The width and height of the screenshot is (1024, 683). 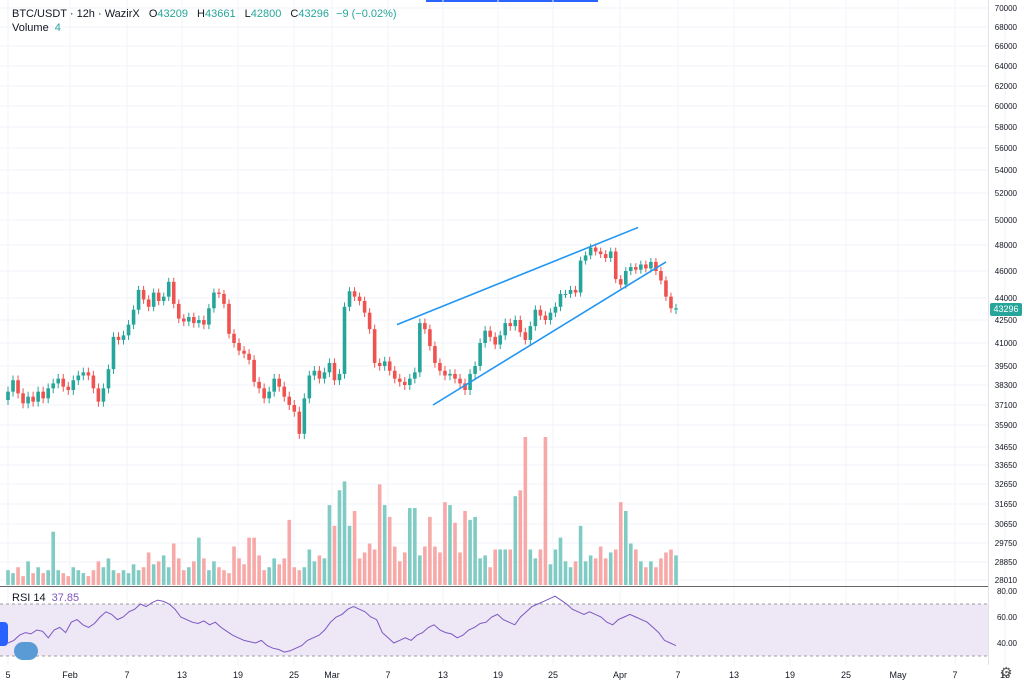 What do you see at coordinates (512, 1) in the screenshot?
I see `top-progress-bar` at bounding box center [512, 1].